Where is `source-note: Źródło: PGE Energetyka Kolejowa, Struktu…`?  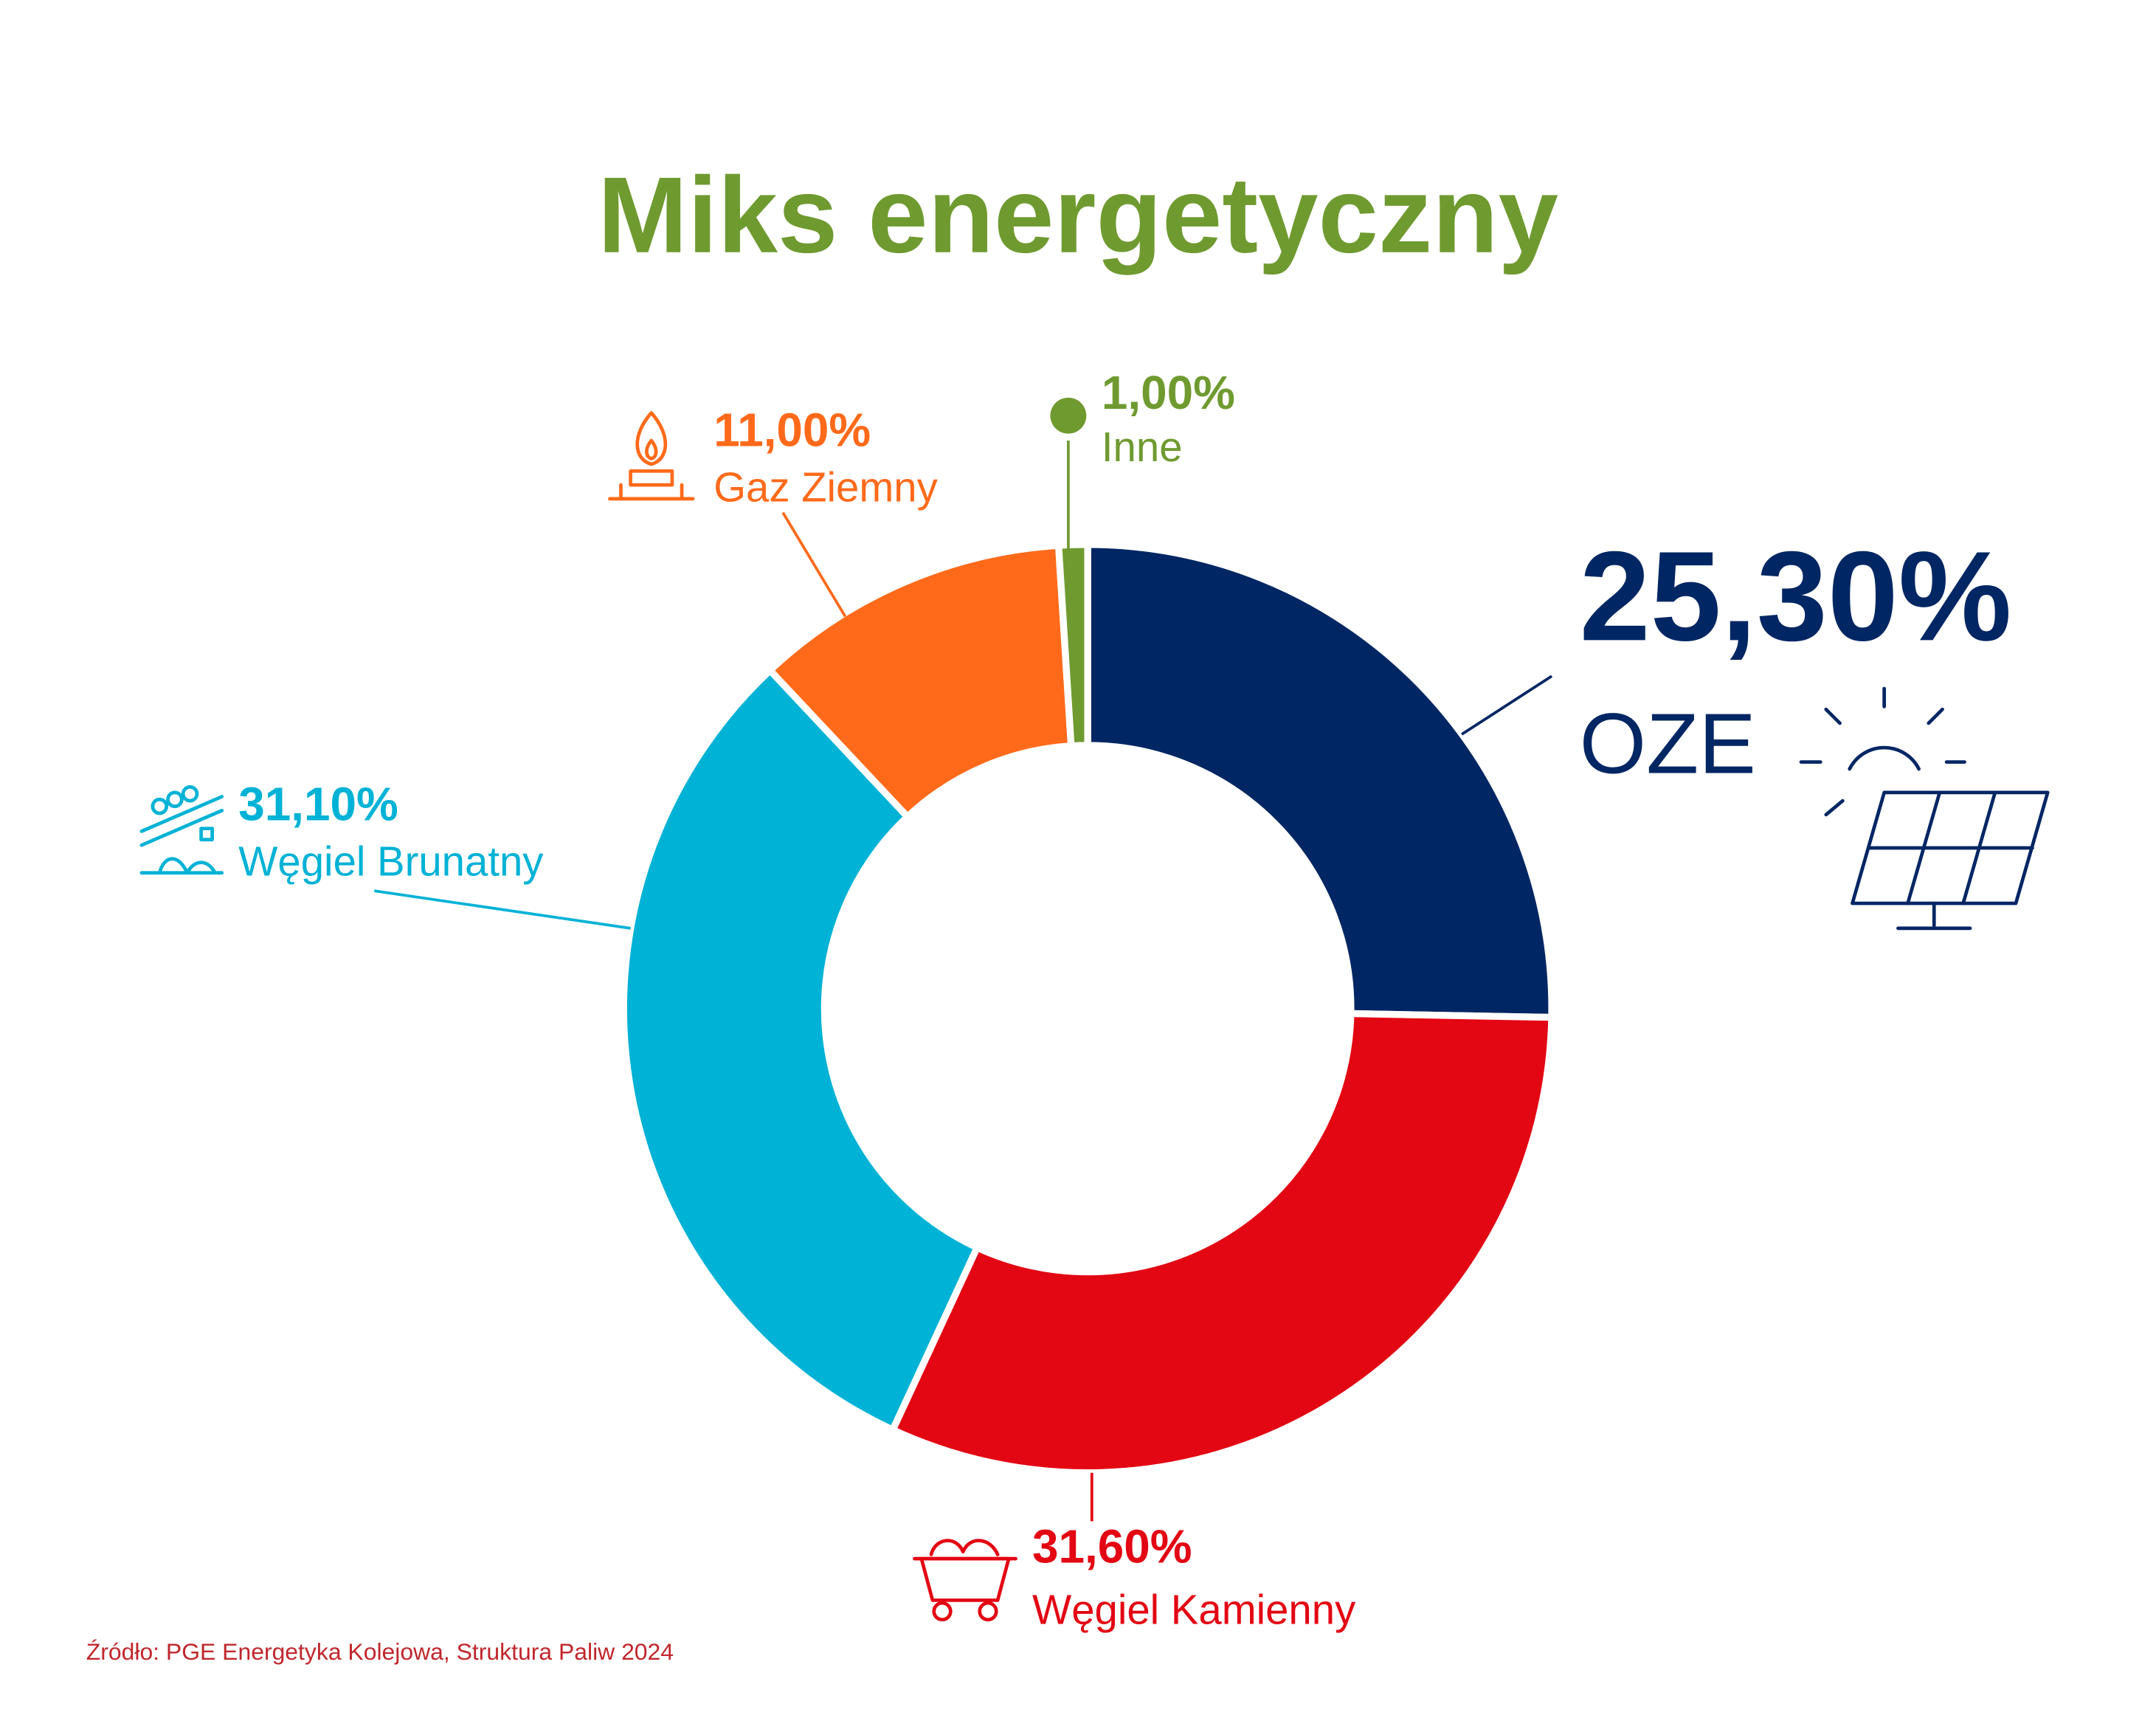 source-note: Źródło: PGE Energetyka Kolejowa, Struktu… is located at coordinates (380, 1652).